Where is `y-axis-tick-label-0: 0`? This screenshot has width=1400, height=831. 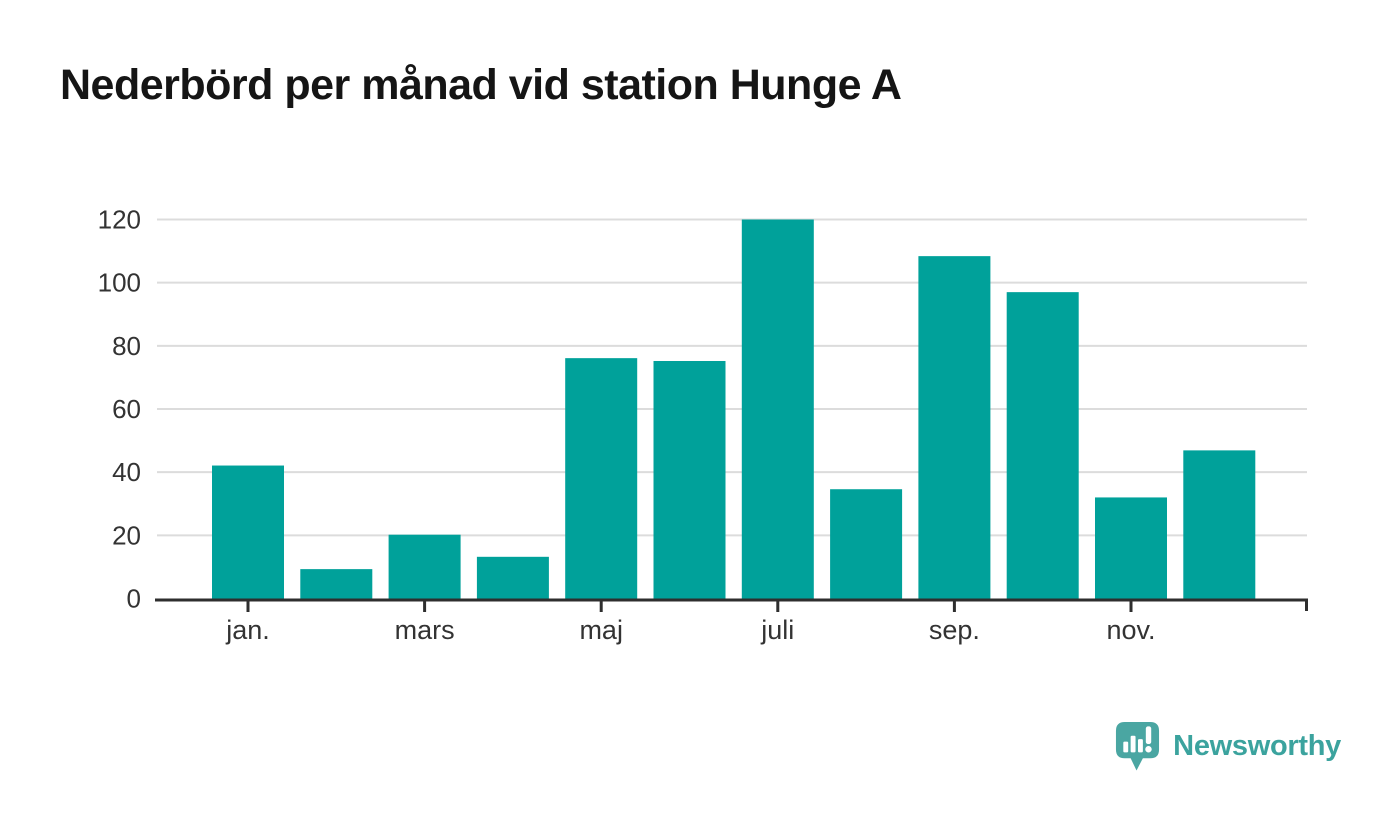
y-axis-tick-label-0: 0 is located at coordinates (134, 599).